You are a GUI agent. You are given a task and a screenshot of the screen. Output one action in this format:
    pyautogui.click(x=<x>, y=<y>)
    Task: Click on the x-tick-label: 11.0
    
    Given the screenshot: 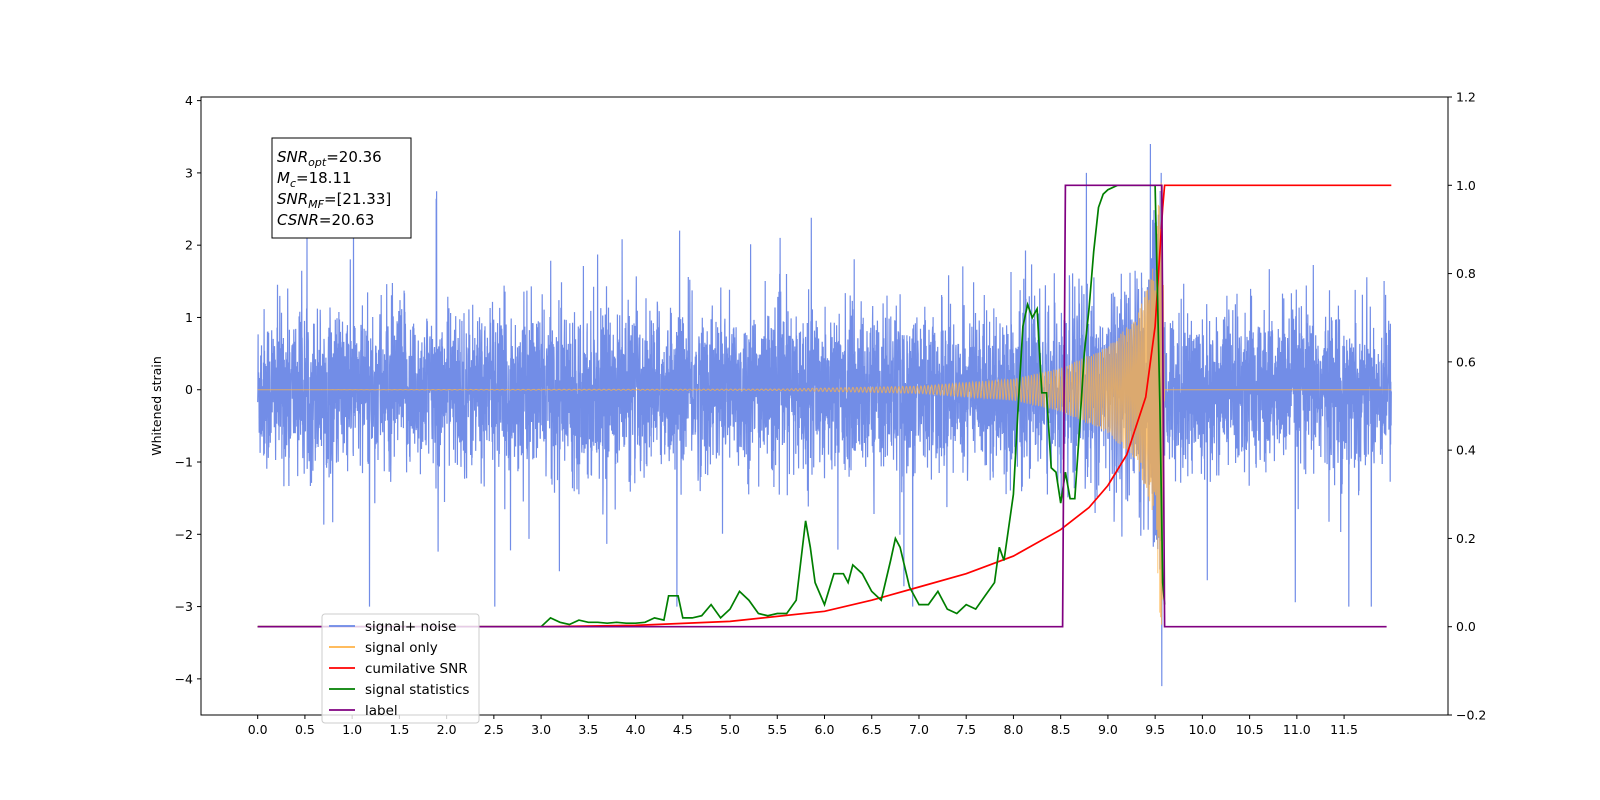 What is the action you would take?
    pyautogui.click(x=1297, y=729)
    